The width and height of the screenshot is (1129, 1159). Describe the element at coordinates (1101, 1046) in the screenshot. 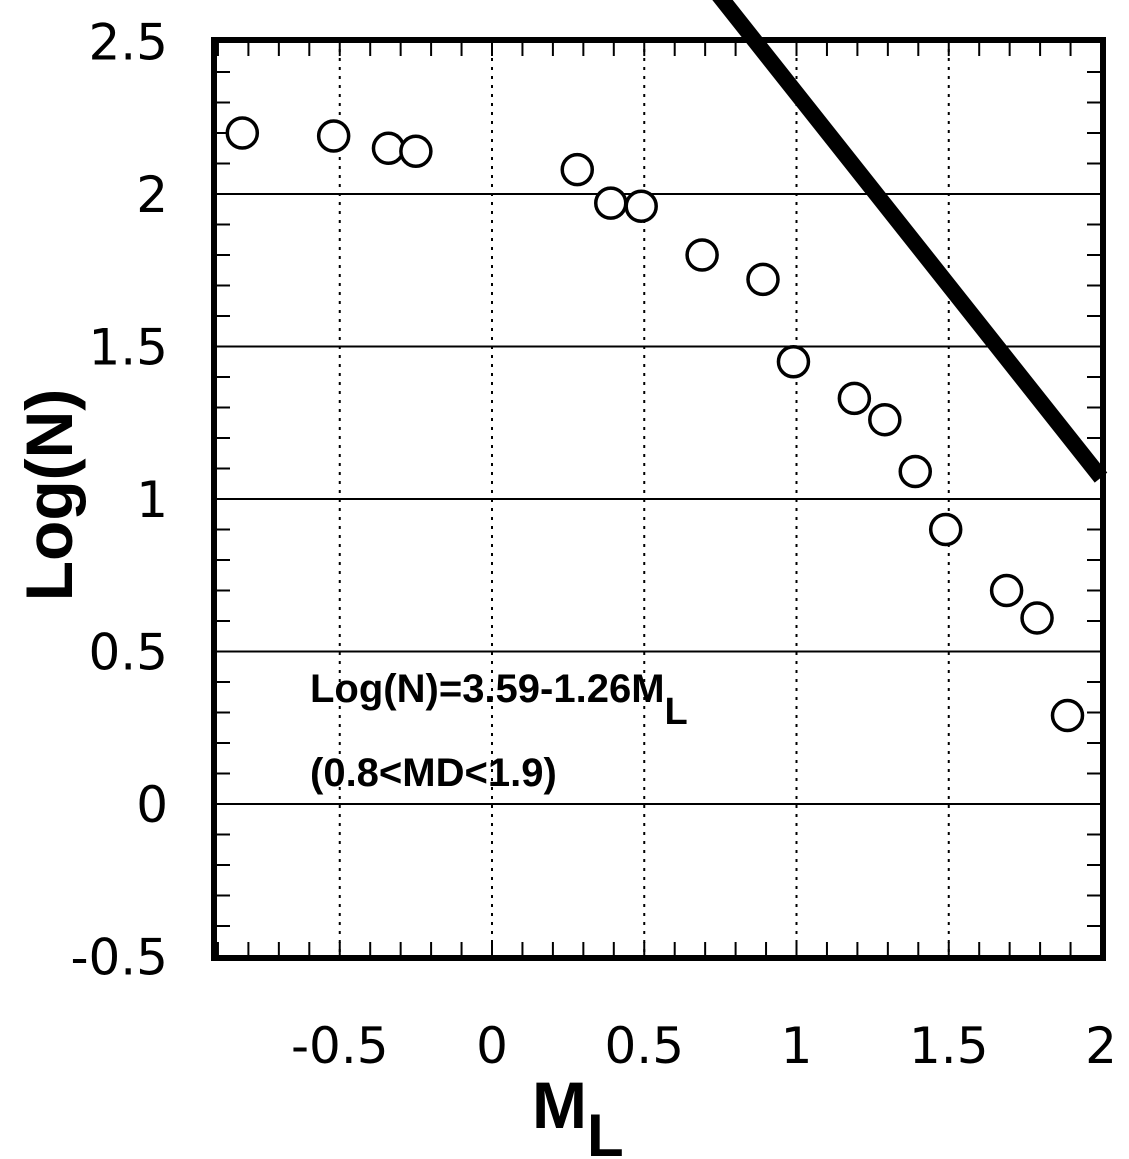

I see `x-tick-label: 2` at that location.